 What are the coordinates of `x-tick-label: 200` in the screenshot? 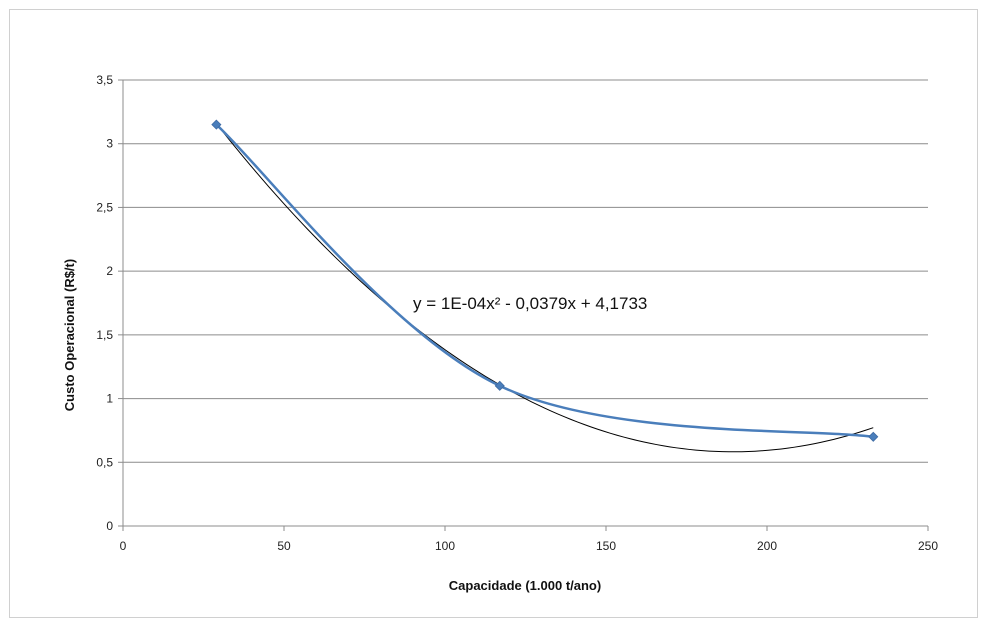 It's located at (767, 546).